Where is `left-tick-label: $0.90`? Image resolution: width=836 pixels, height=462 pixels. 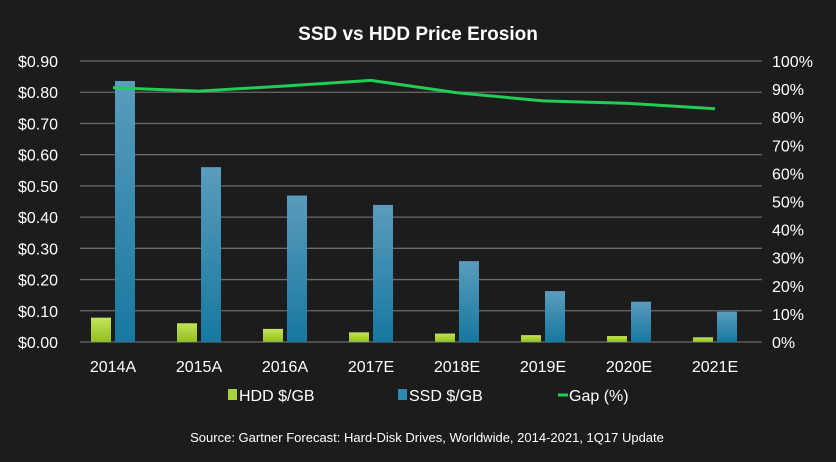
left-tick-label: $0.90 is located at coordinates (38, 62).